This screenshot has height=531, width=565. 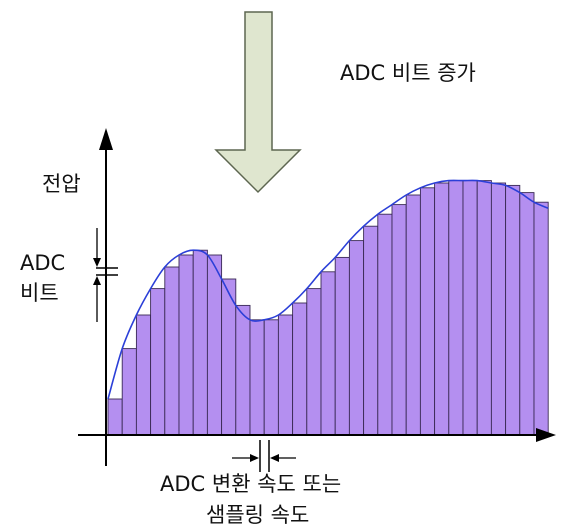 I want to click on sample-rate-label-line2: 샘플링 속도, so click(x=257, y=515).